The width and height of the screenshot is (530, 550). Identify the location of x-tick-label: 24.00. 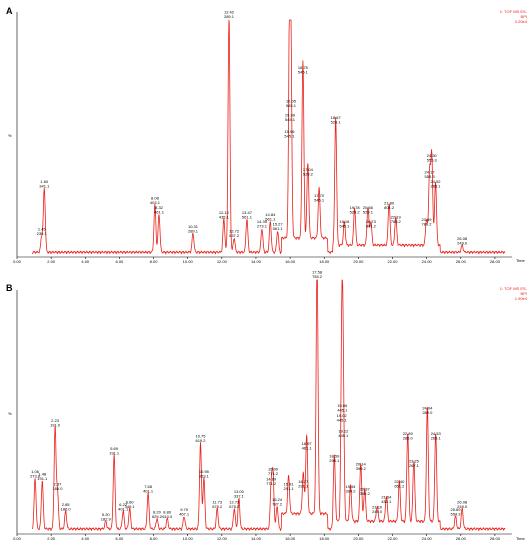
(427, 538).